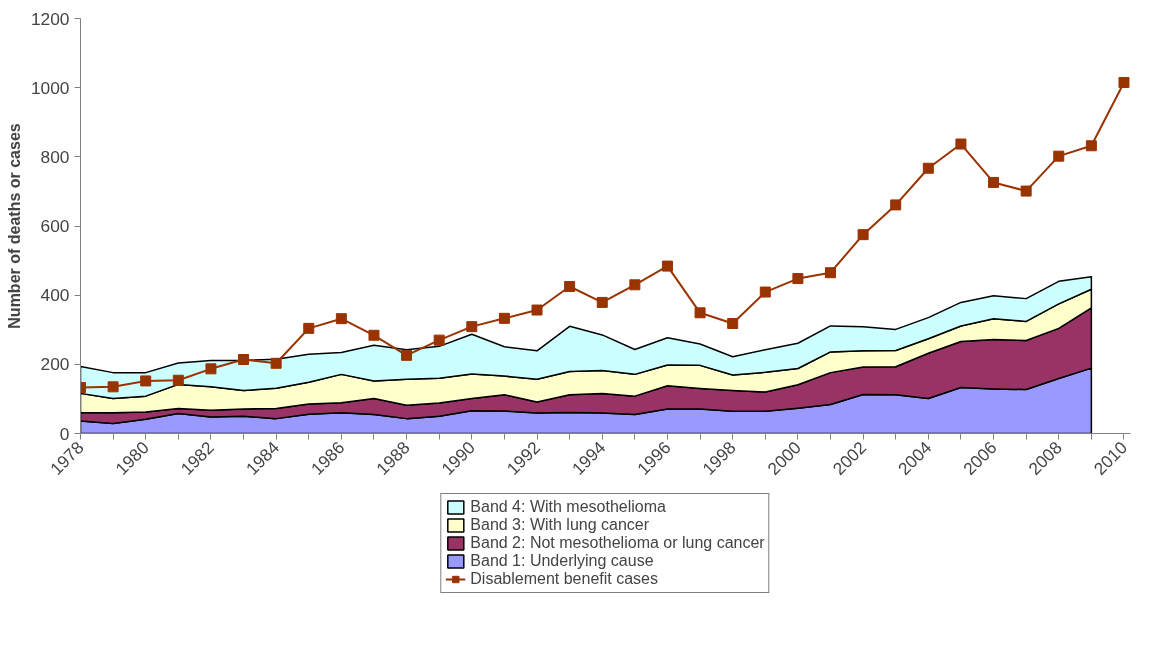 This screenshot has width=1174, height=664. What do you see at coordinates (55, 364) in the screenshot?
I see `y-tick-label: 200` at bounding box center [55, 364].